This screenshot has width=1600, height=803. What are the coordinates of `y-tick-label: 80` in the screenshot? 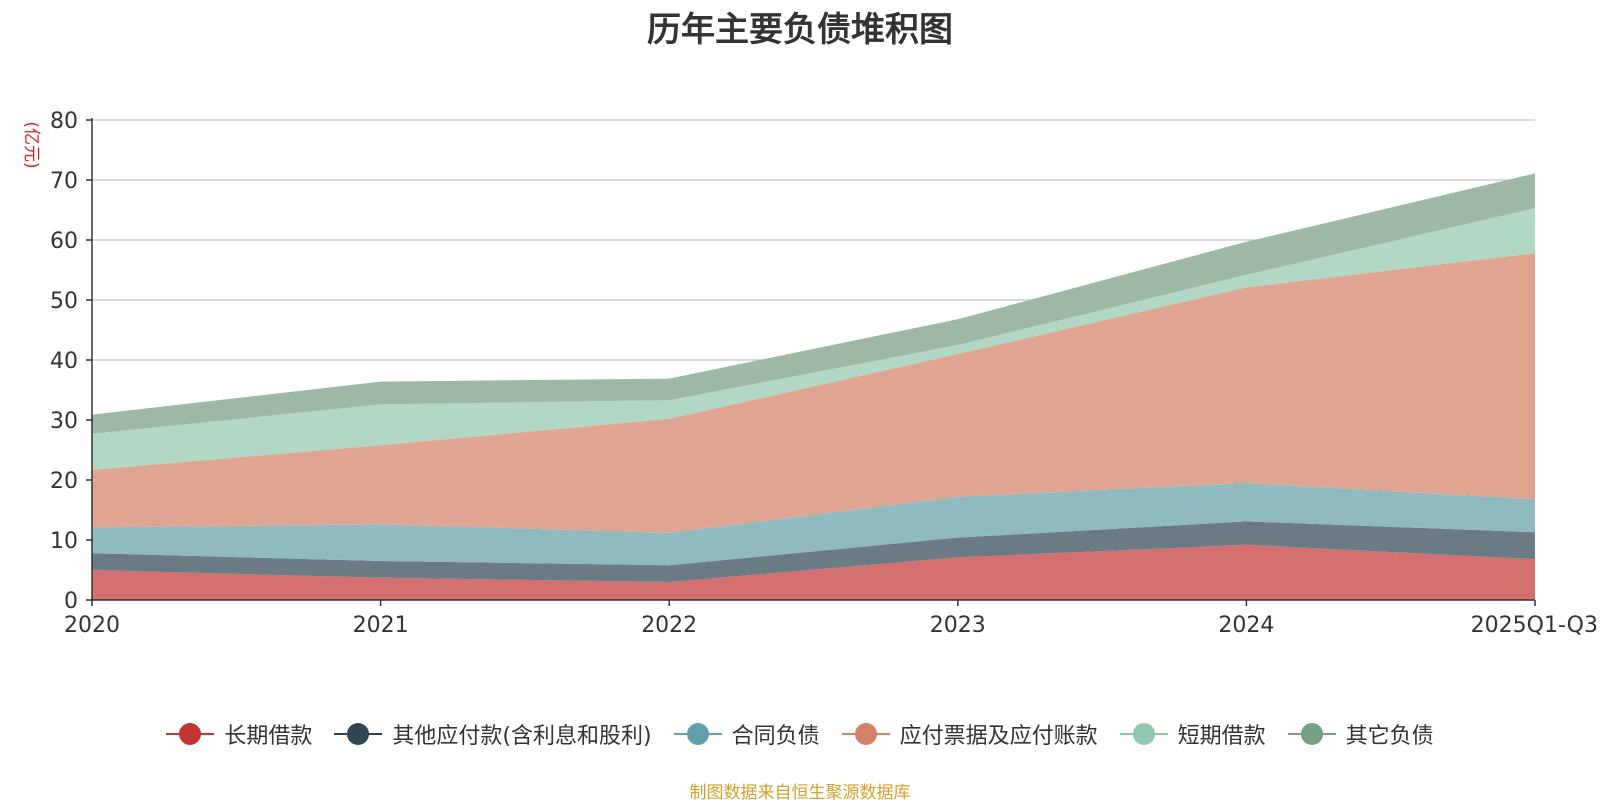 It's located at (64, 121).